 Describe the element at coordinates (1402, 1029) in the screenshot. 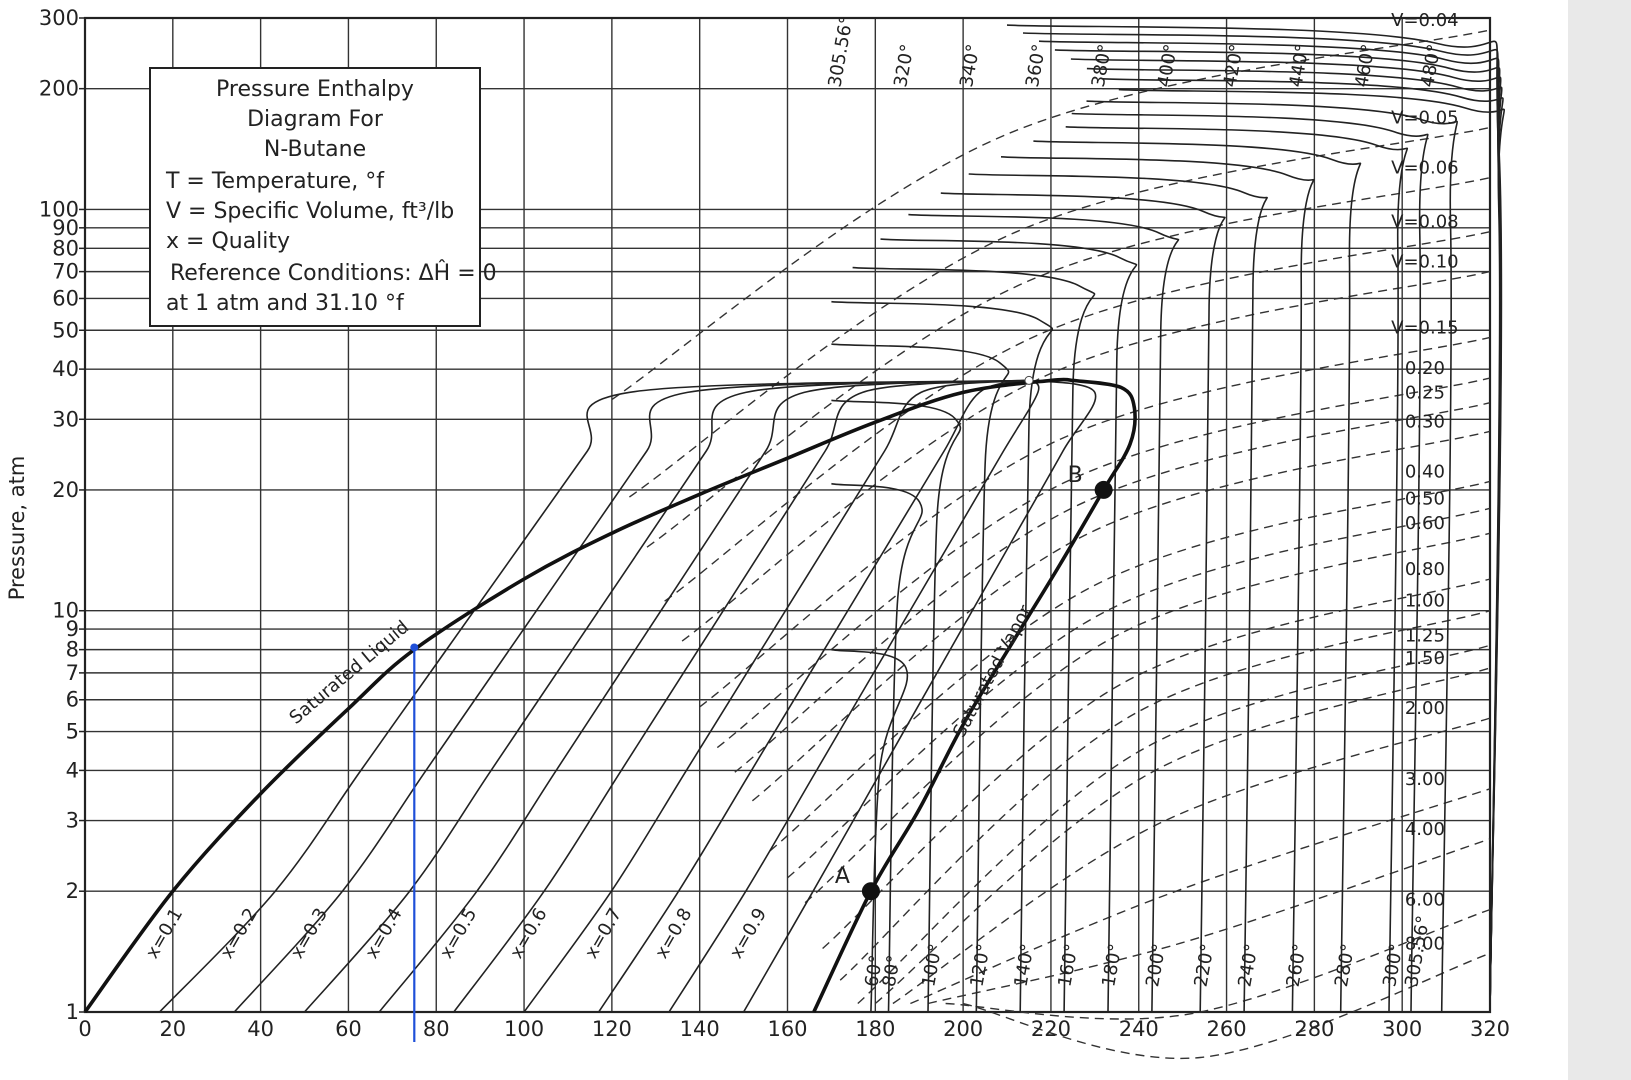

I see `x-tick-label: 300` at that location.